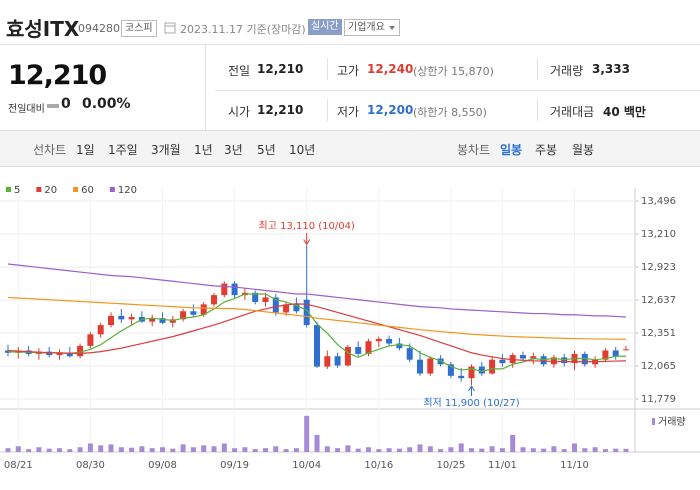 Image resolution: width=700 pixels, height=490 pixels. What do you see at coordinates (672, 422) in the screenshot?
I see `volume-legend: 거래량` at bounding box center [672, 422].